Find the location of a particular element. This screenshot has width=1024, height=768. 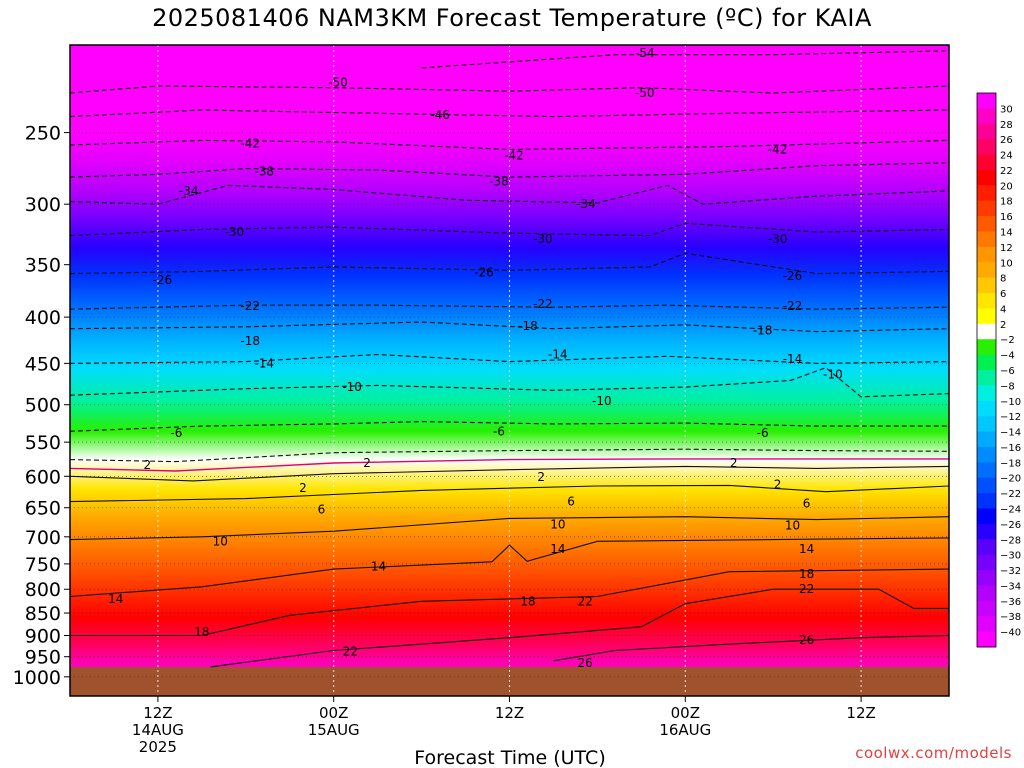

contour-label: -38 is located at coordinates (499, 181).